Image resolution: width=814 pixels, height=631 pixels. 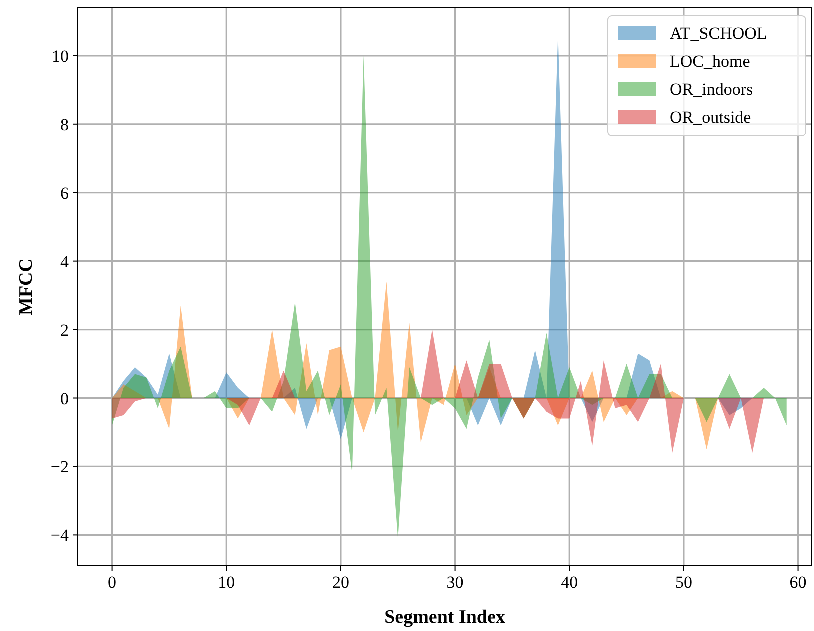 What do you see at coordinates (569, 582) in the screenshot?
I see `x-tick-label: 40` at bounding box center [569, 582].